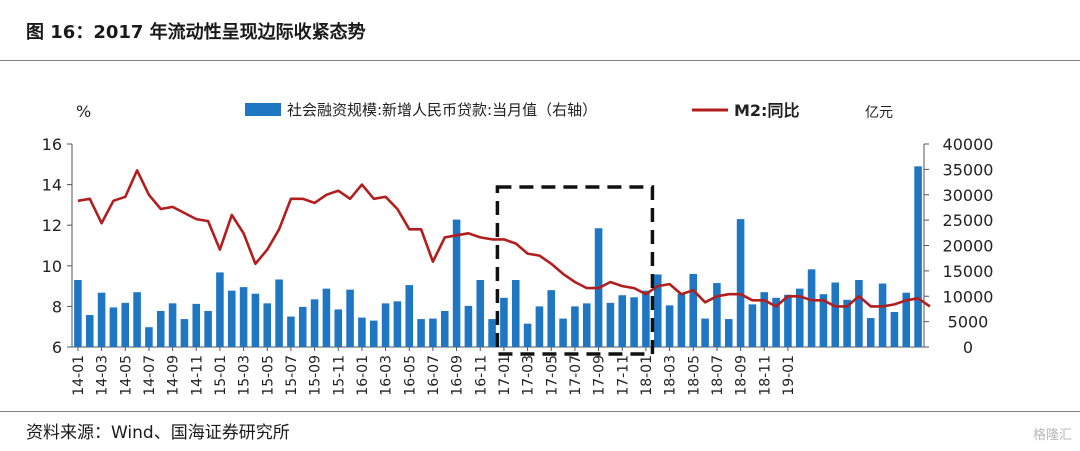 Image resolution: width=1080 pixels, height=451 pixels. I want to click on x-tick-label: 14-09, so click(174, 375).